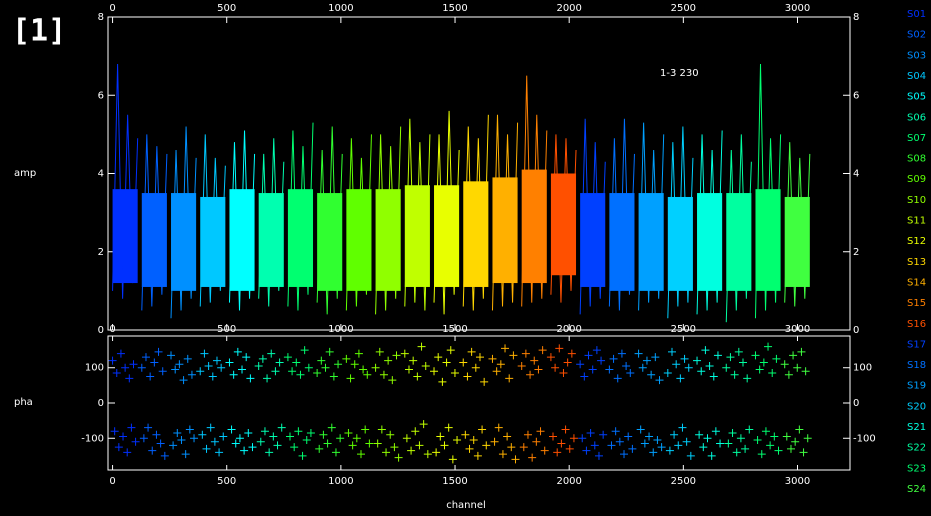  Describe the element at coordinates (797, 329) in the screenshot. I see `x-tick-label-inner: 3000` at that location.